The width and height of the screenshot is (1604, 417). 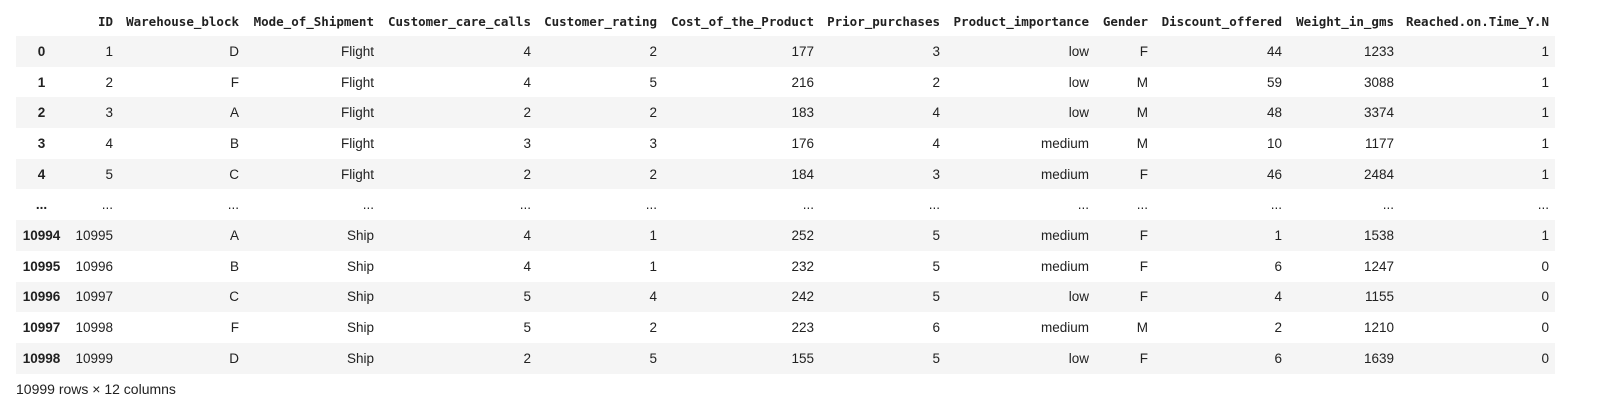 I want to click on cell-discount-offered: 44, so click(x=1274, y=51).